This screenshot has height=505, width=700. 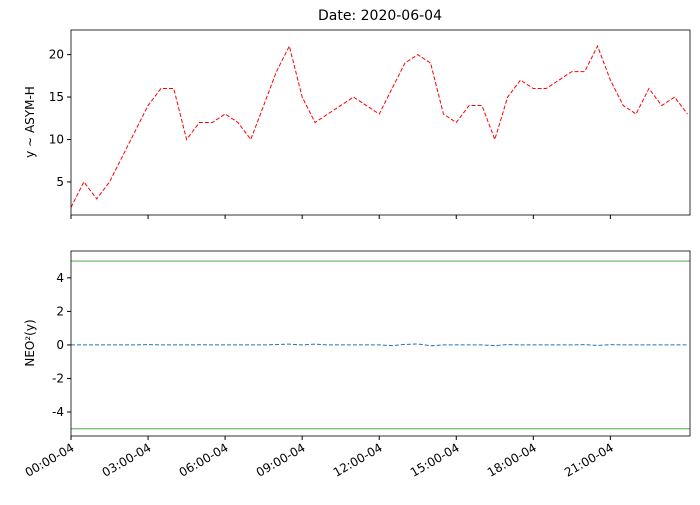 What do you see at coordinates (50, 459) in the screenshot?
I see `x-tick-label: 00:00-04` at bounding box center [50, 459].